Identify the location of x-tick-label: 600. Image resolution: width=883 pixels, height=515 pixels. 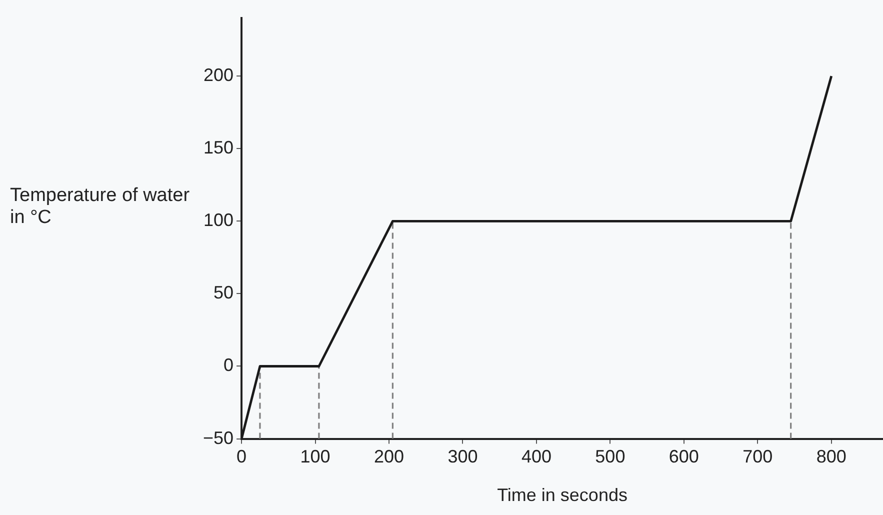
(683, 456).